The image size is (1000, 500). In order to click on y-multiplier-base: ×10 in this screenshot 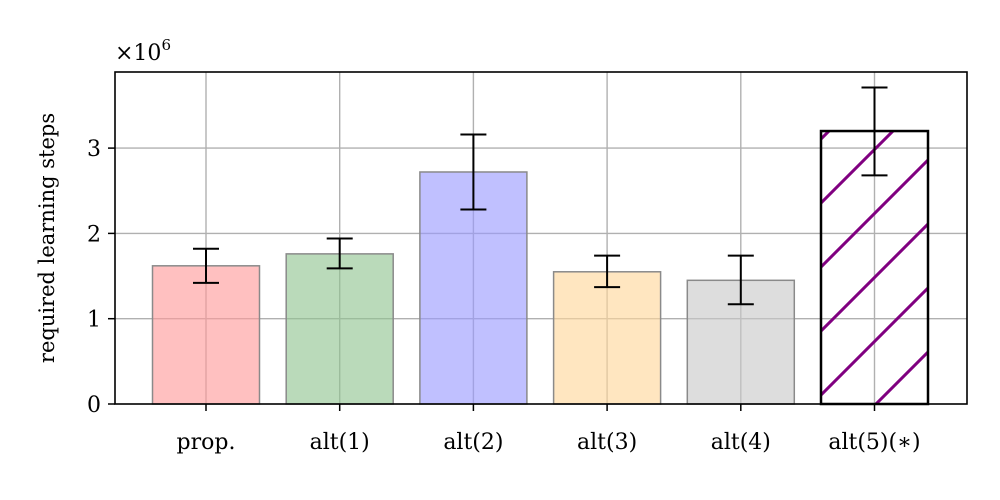, I will do `click(138, 53)`.